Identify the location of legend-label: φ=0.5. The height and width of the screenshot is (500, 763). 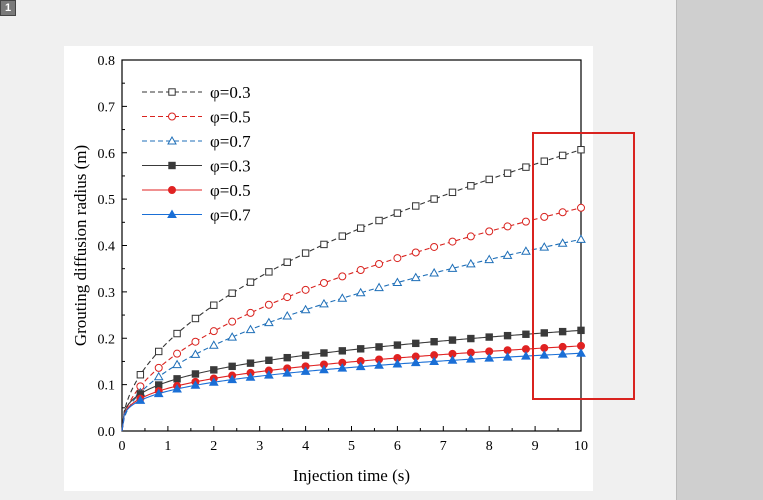
(230, 190).